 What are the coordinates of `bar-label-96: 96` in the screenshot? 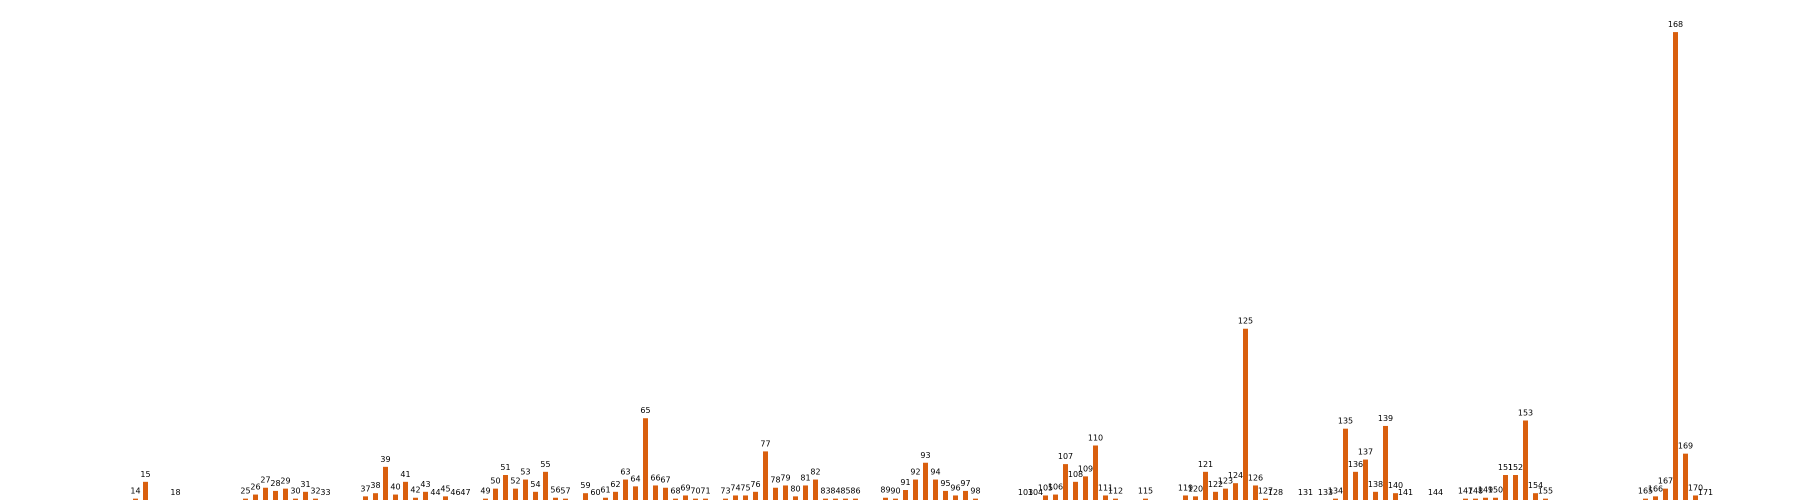 It's located at (955, 487).